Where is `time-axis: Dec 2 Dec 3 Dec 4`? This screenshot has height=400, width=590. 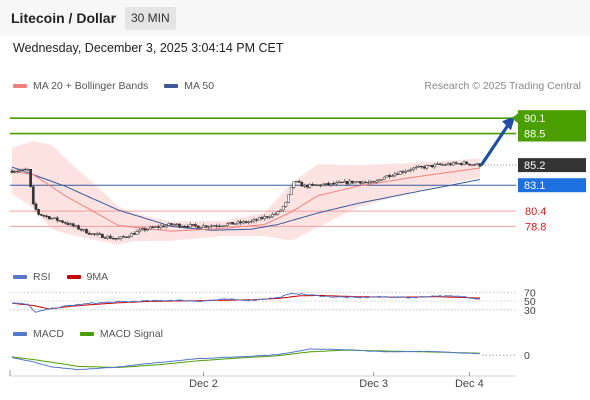 time-axis: Dec 2 Dec 3 Dec 4 is located at coordinates (262, 380).